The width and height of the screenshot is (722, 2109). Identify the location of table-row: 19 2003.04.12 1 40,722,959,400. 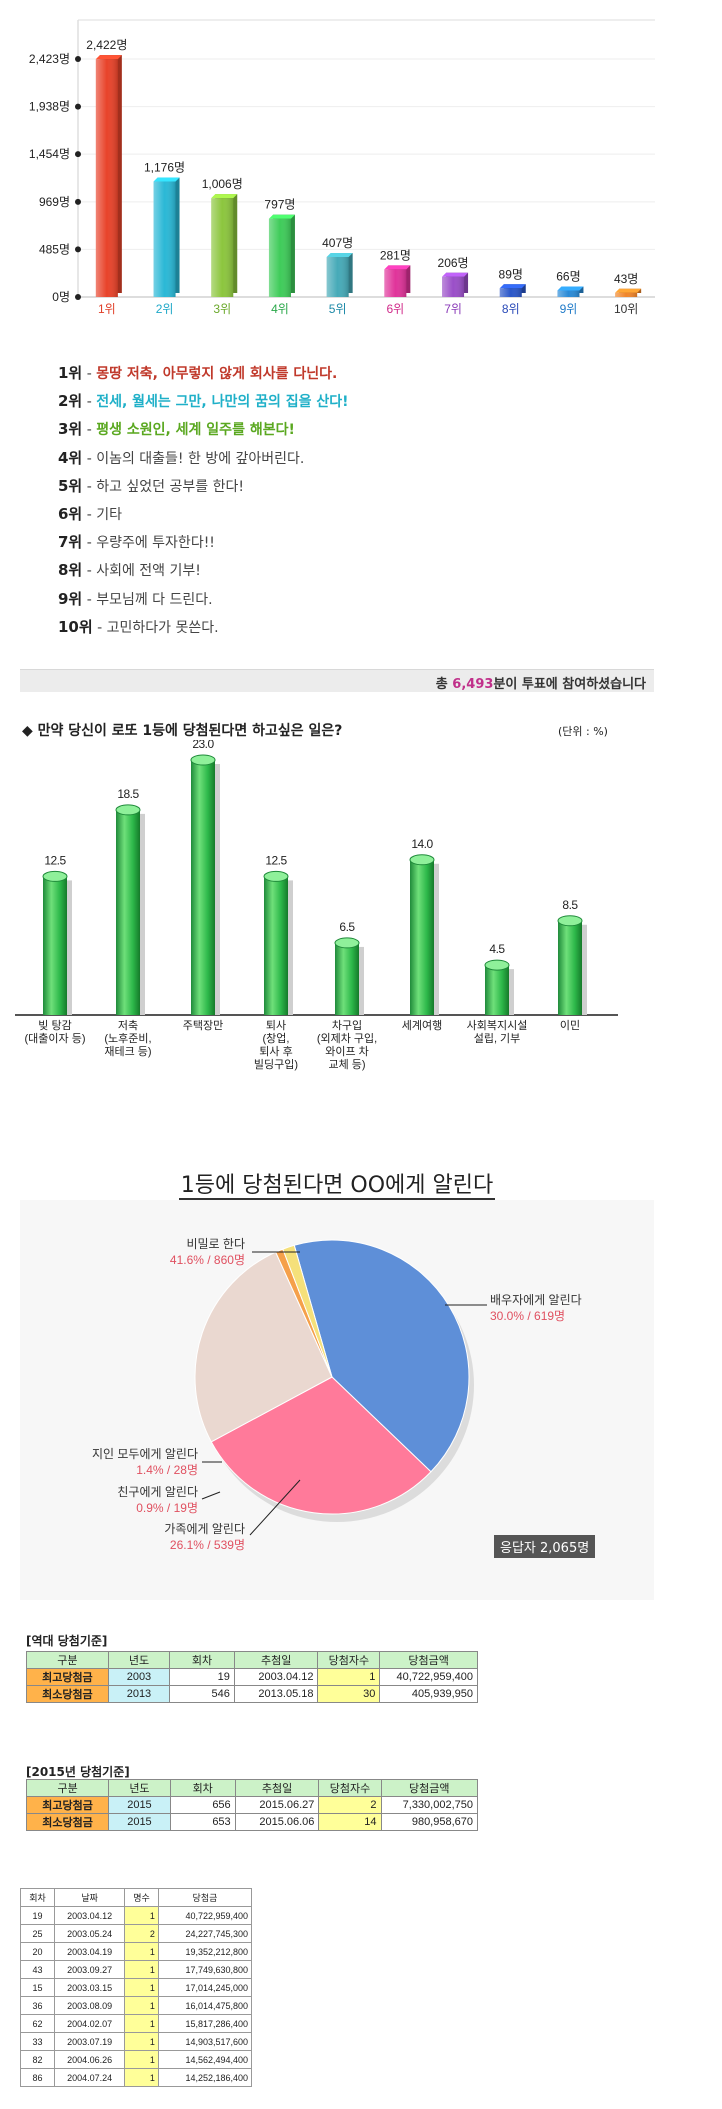
(136, 1915).